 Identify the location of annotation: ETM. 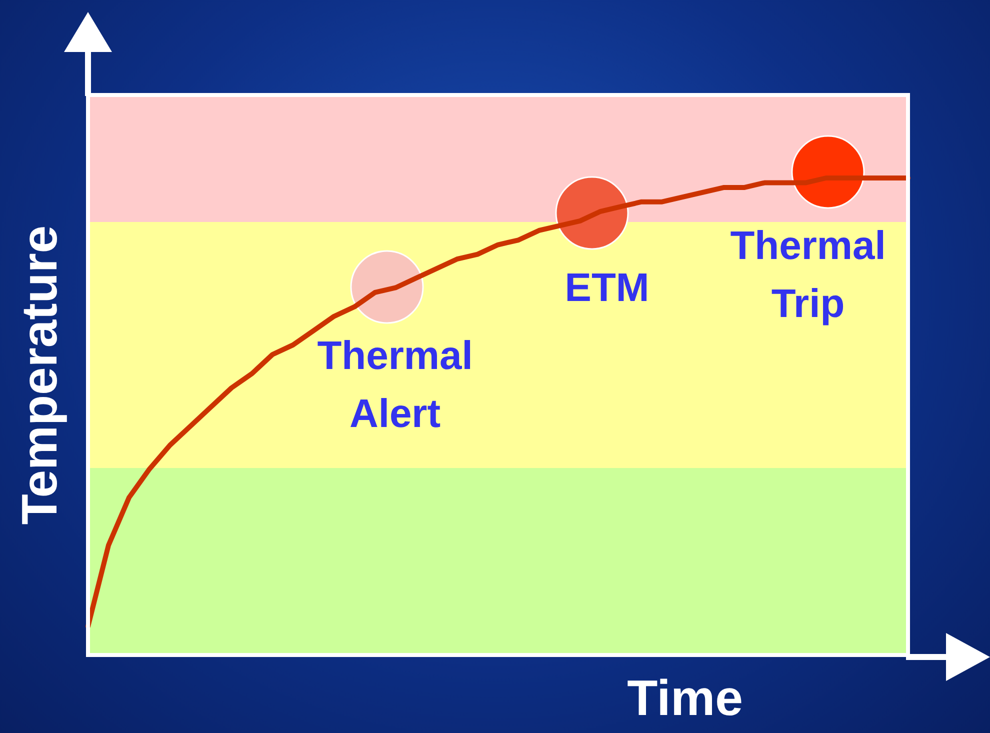
(607, 288).